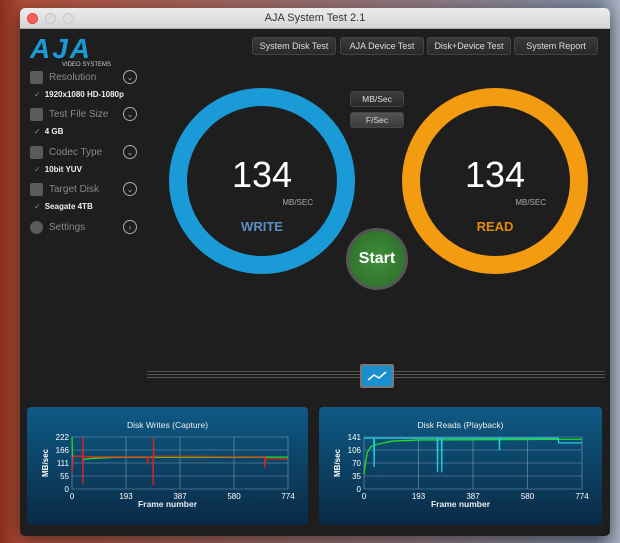  I want to click on y-tick-label: 55, so click(64, 476).